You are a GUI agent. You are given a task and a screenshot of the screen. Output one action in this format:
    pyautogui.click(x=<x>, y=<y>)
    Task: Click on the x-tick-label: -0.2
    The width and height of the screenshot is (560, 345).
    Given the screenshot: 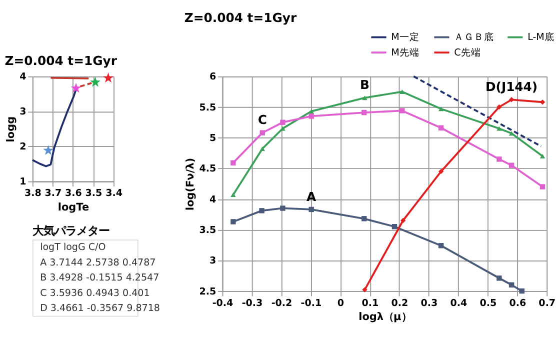 What is the action you would take?
    pyautogui.click(x=281, y=303)
    